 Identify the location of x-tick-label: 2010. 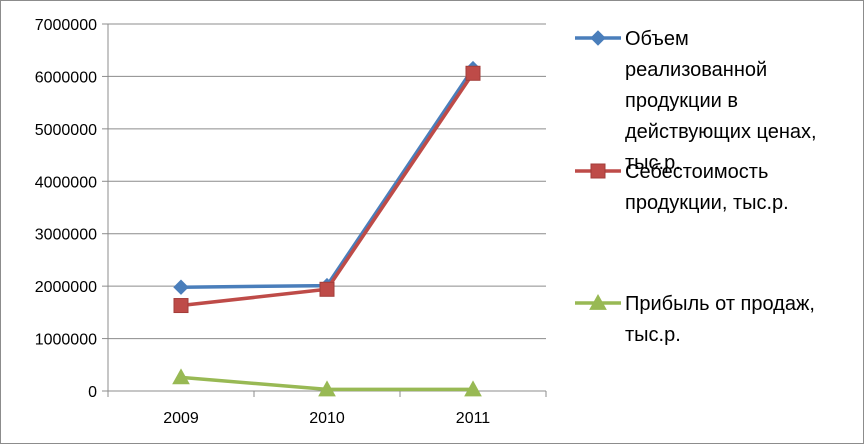
(327, 418).